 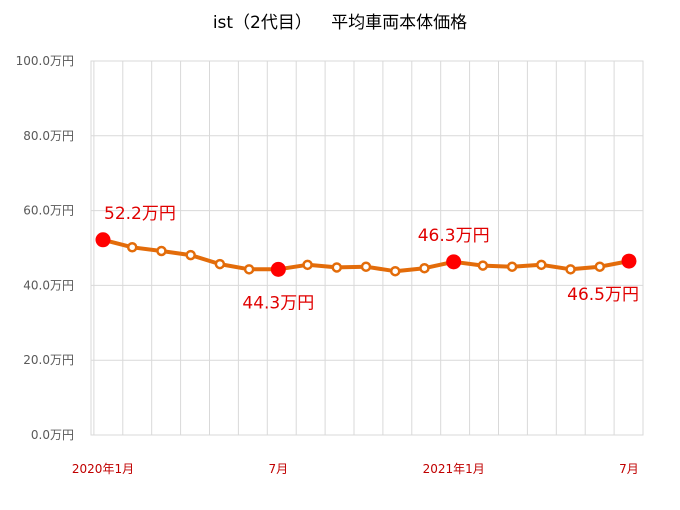 I want to click on y-tick-label: 80.0万円, so click(x=48, y=136).